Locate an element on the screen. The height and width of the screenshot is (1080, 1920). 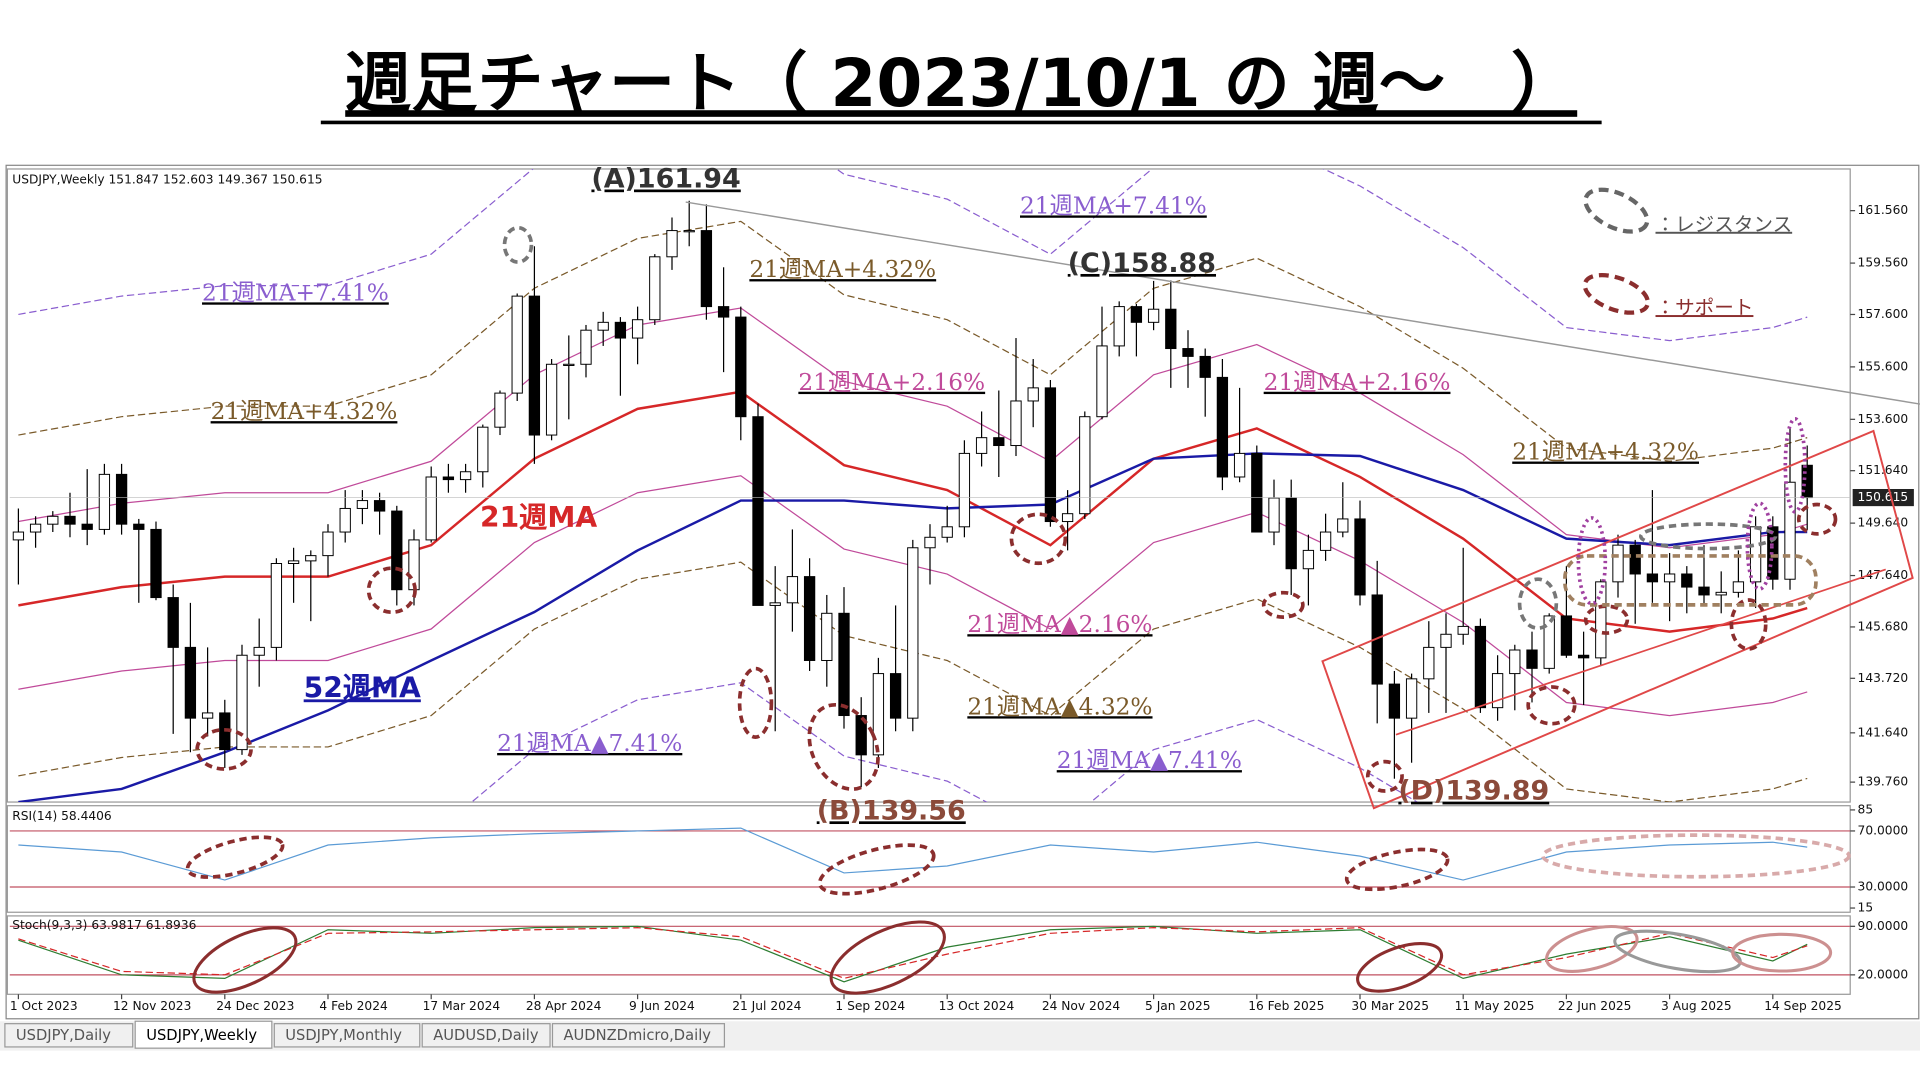
legend-label: ：サポート is located at coordinates (1705, 307).